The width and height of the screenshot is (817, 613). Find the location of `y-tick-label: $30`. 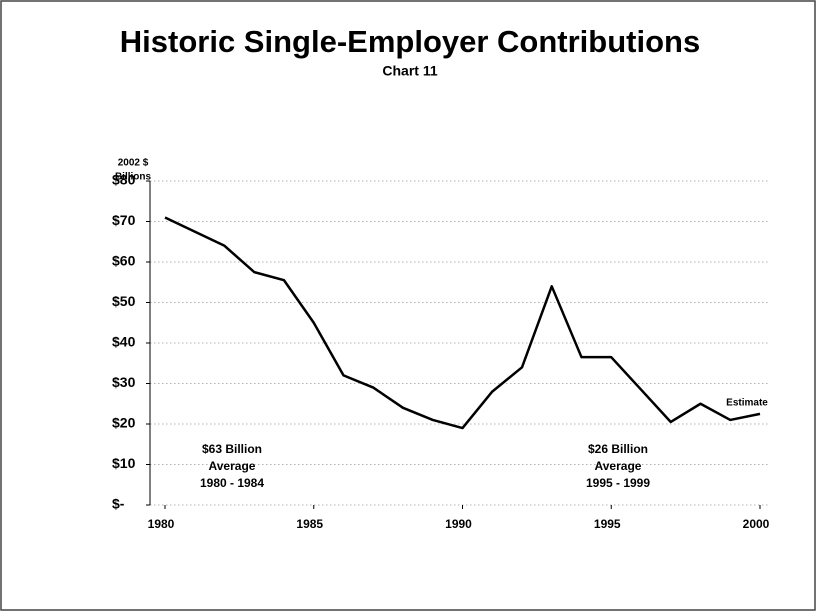

y-tick-label: $30 is located at coordinates (124, 382).